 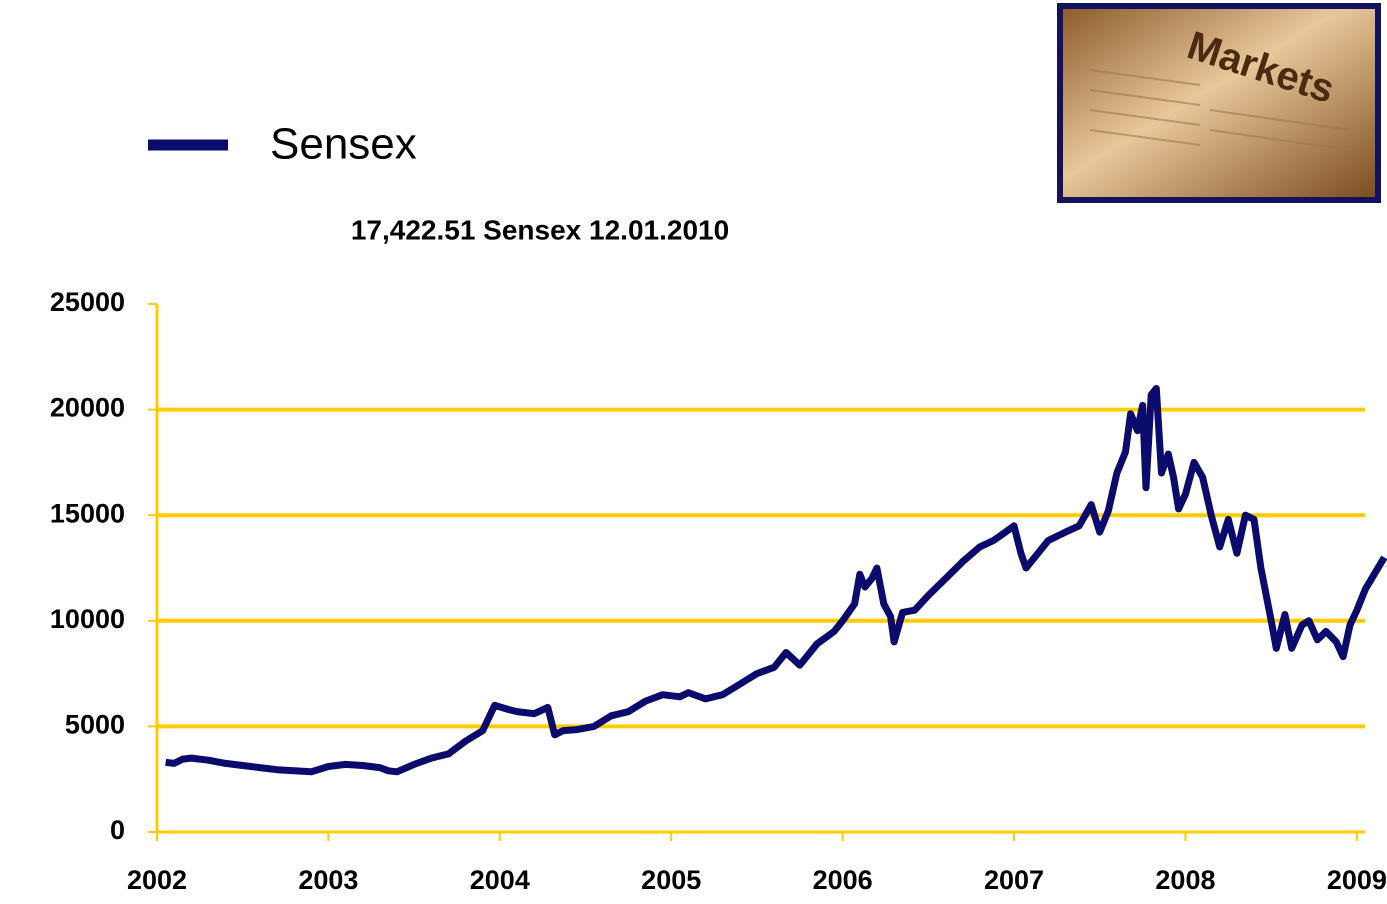 What do you see at coordinates (87, 408) in the screenshot?
I see `y-tick-label: 20000` at bounding box center [87, 408].